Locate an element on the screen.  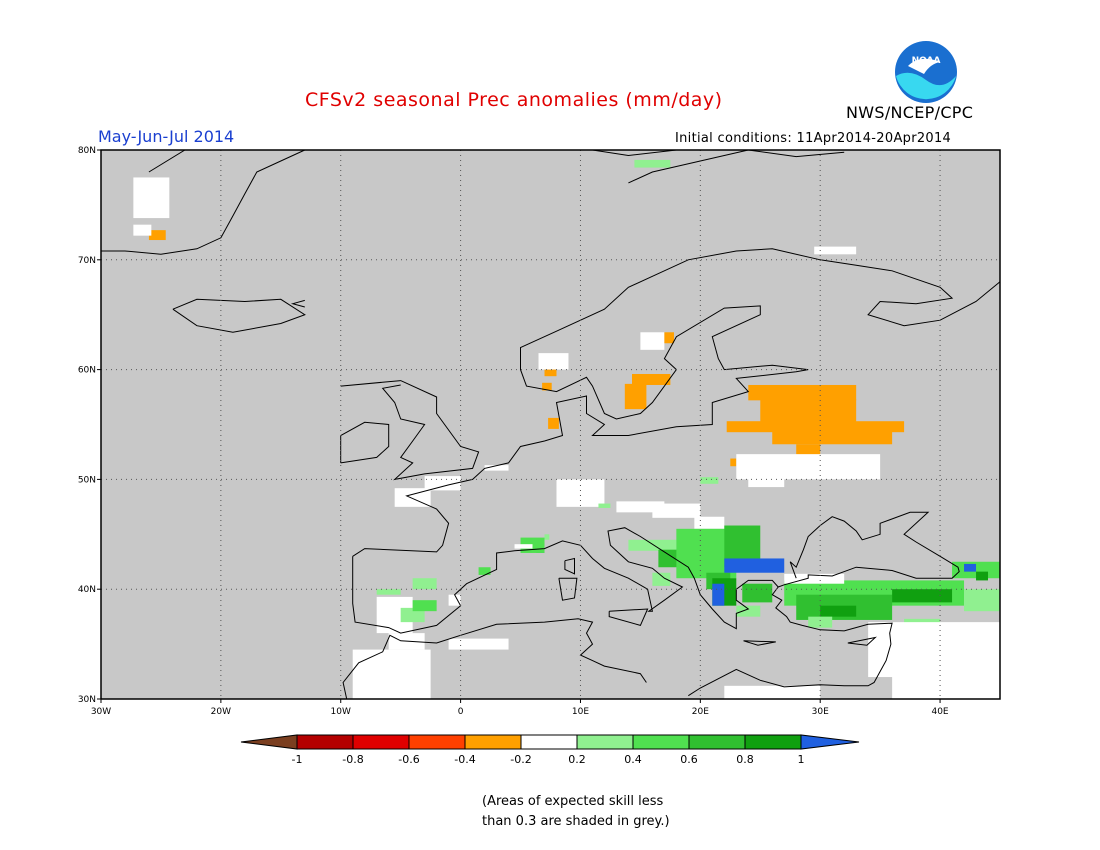
caption-line-1: (Areas of expected skill less is located at coordinates (573, 801).